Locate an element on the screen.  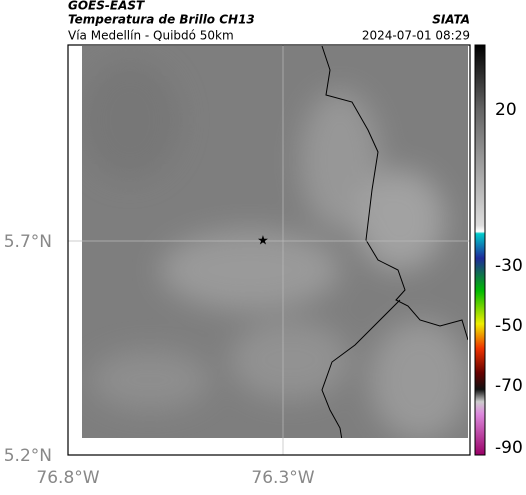
timestamp: 2024-07-01 08:29 is located at coordinates (416, 36).